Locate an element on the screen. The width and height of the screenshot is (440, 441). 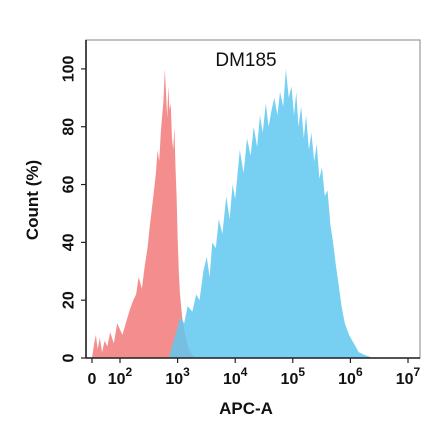
y-axis-ticks: 0 20 40 60 80 100 is located at coordinates (73, 208).